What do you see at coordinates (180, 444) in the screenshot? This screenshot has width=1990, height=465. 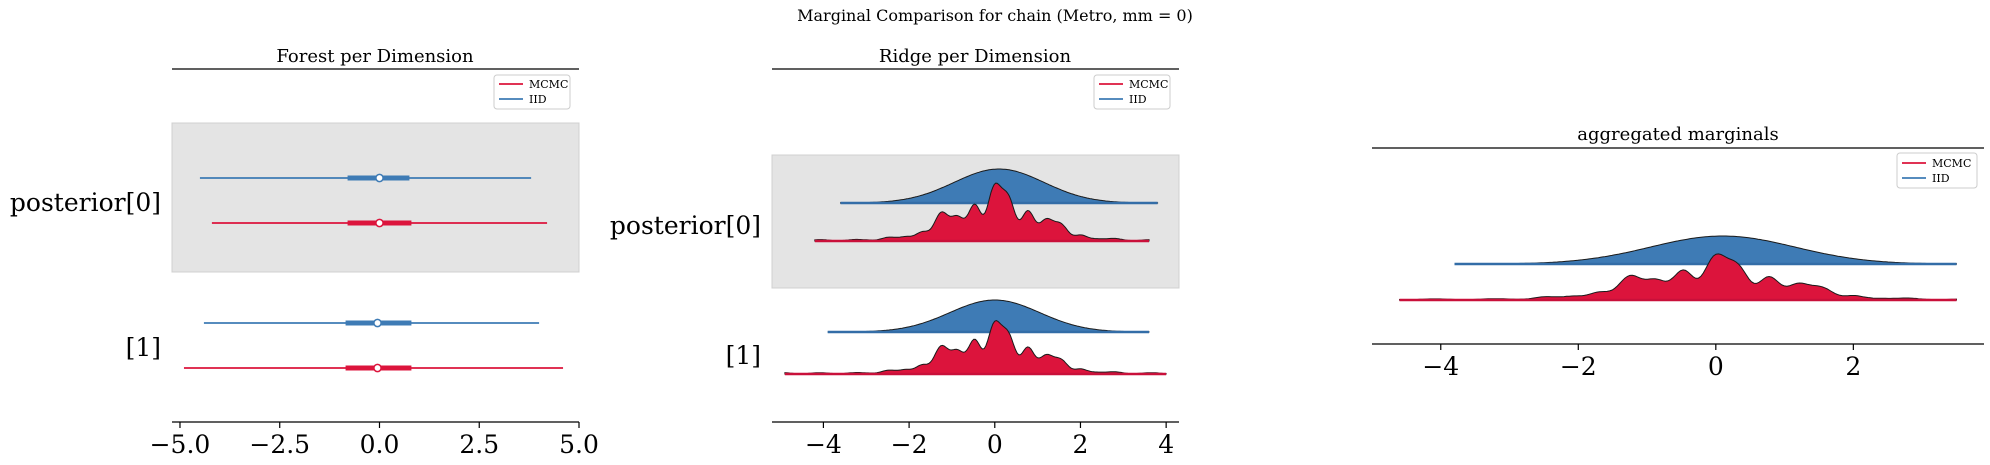 I see `x-tick-label: −5.0` at bounding box center [180, 444].